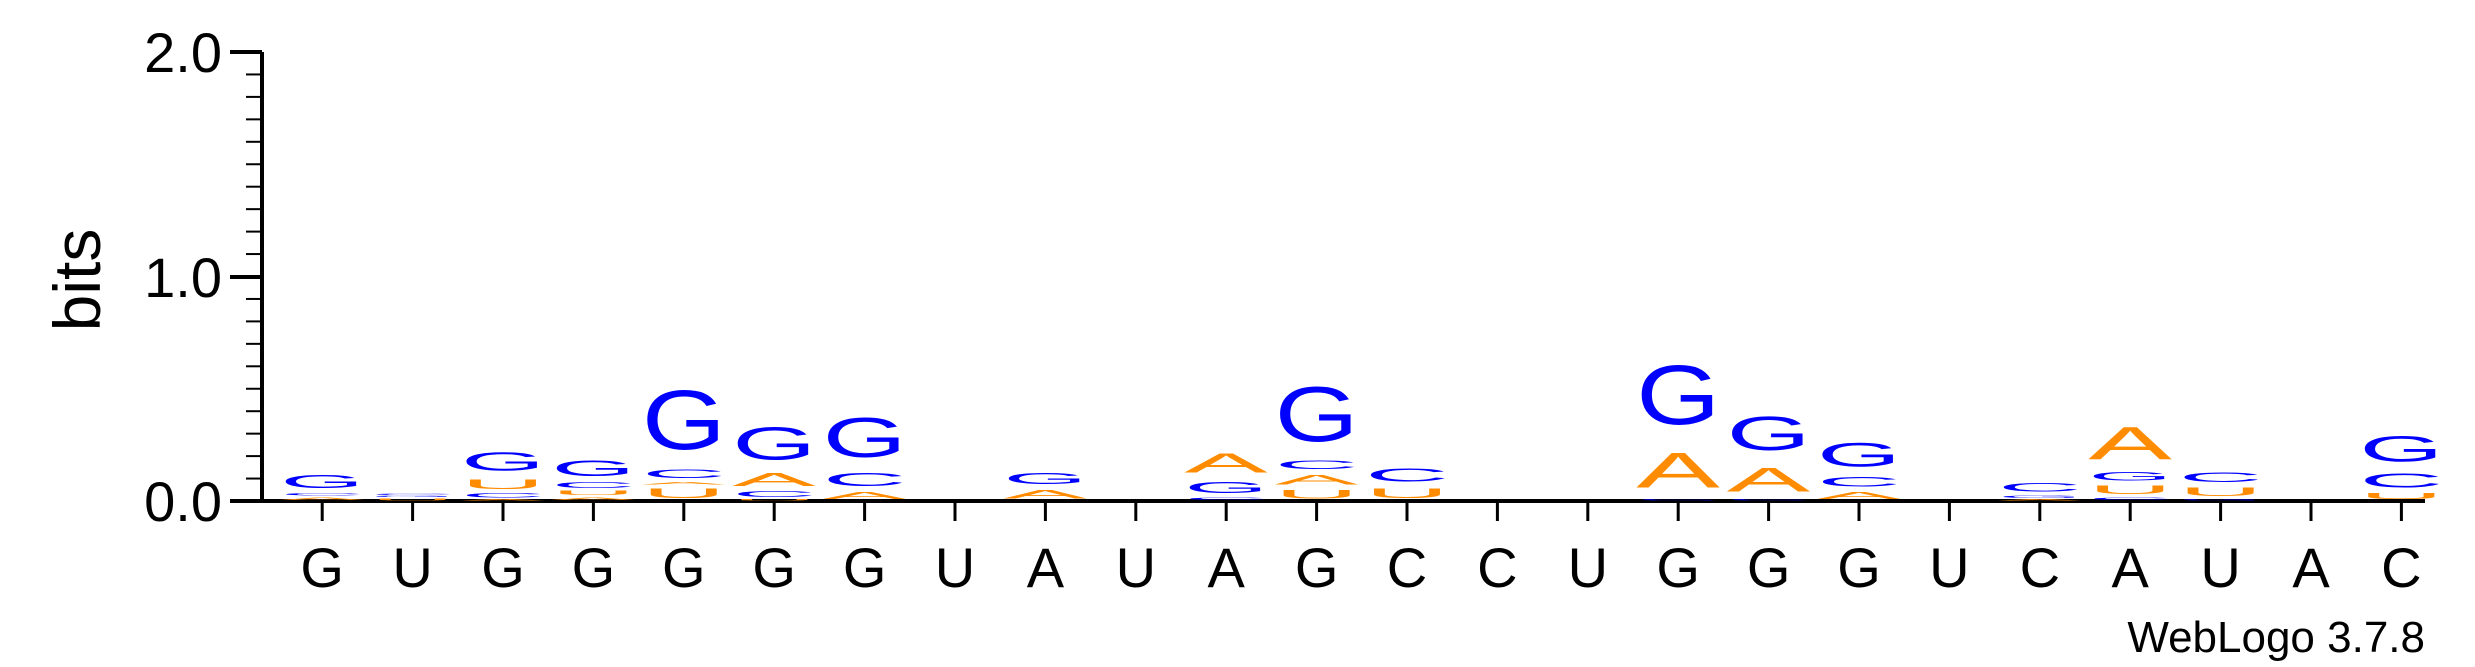  Describe the element at coordinates (183, 277) in the screenshot. I see `y-tick-label: 1.0` at that location.